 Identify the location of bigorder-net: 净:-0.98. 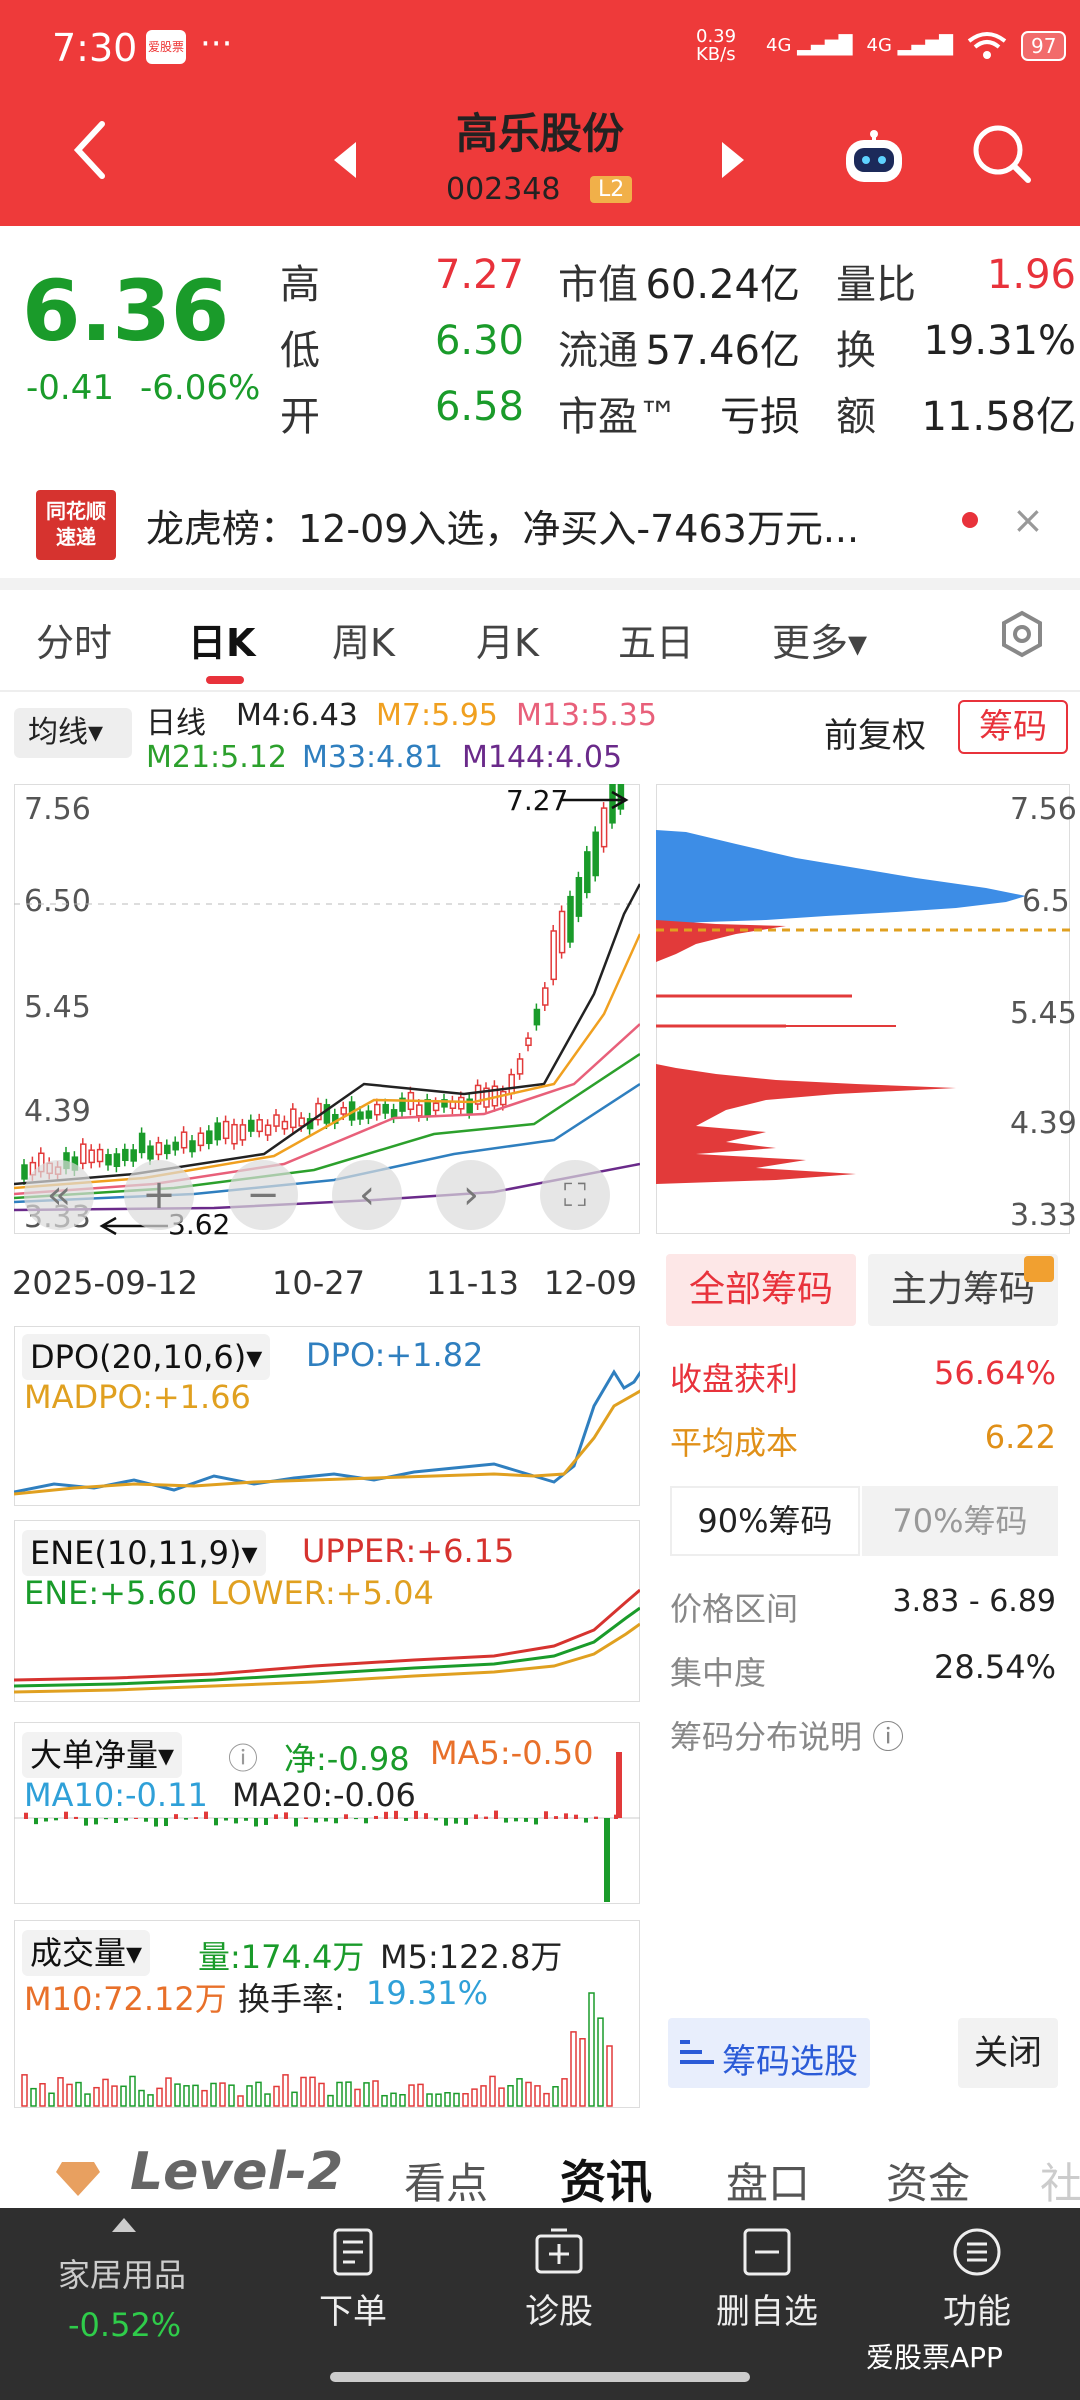
(347, 1759).